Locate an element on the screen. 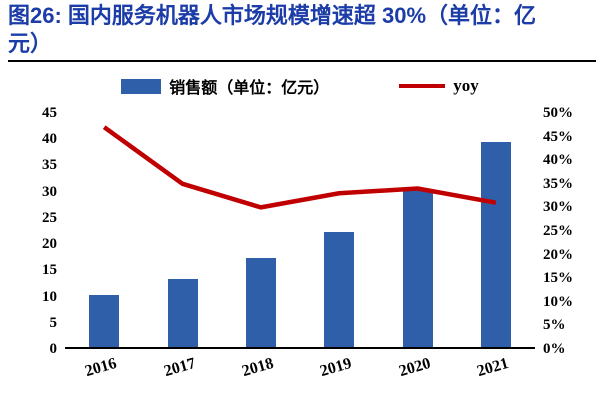  chart-legend: 销售额（单位：亿元） yoy is located at coordinates (300, 86).